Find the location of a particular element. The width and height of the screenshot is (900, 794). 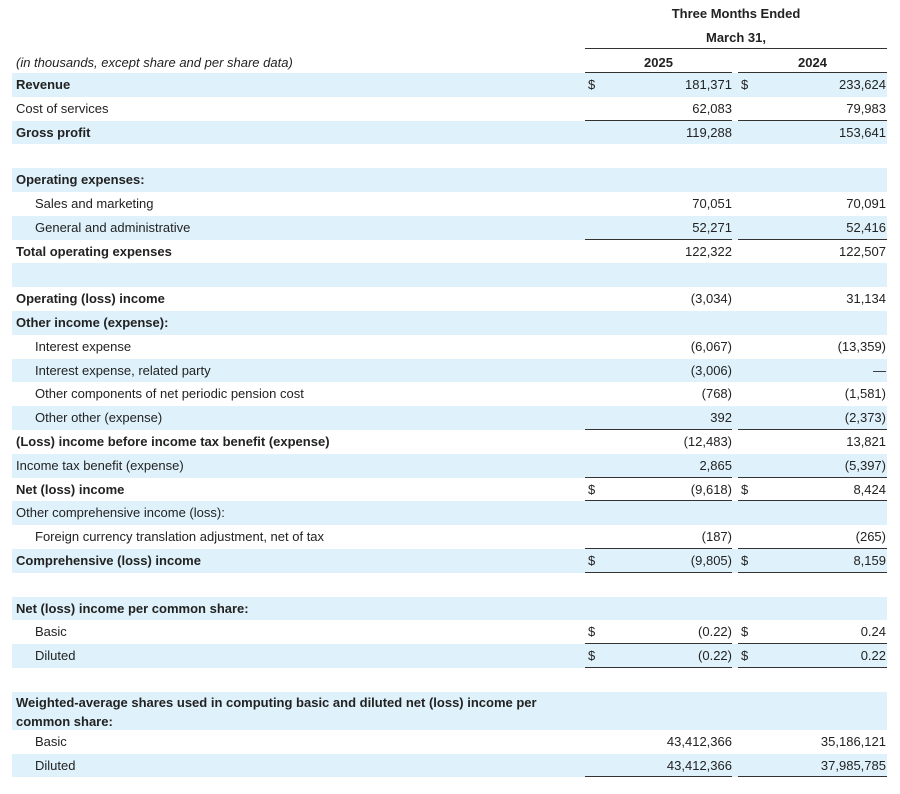

row-label: Operating expenses: is located at coordinates (80, 180).